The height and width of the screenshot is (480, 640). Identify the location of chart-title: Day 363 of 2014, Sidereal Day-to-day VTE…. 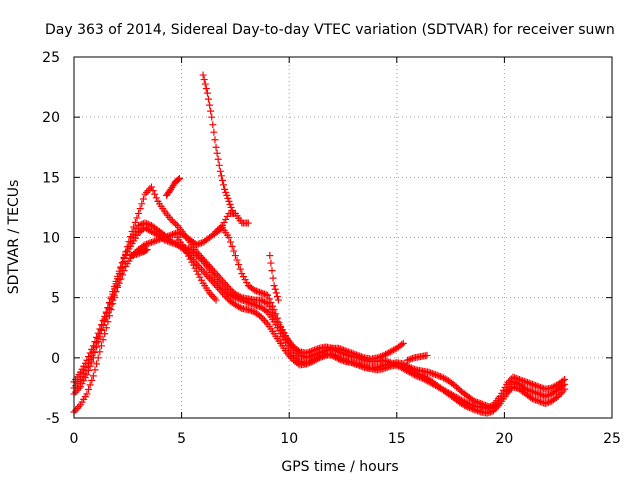
(330, 30).